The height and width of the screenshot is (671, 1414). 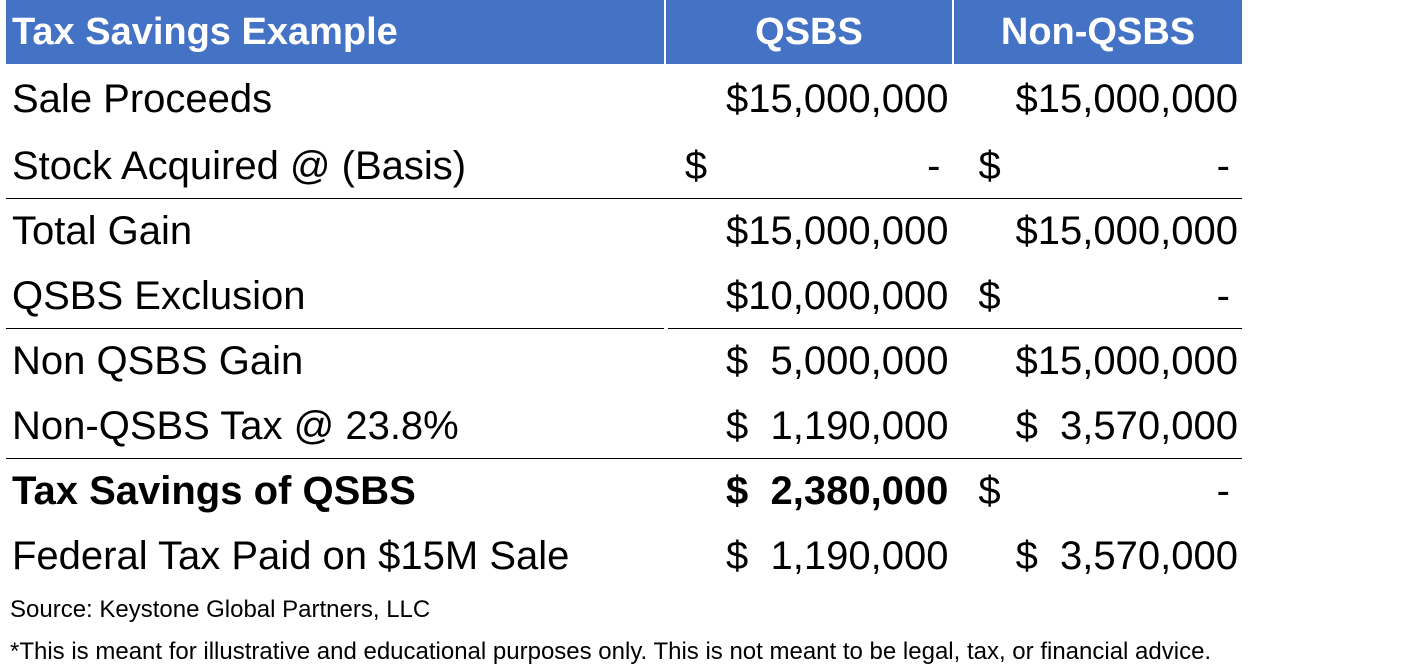 I want to click on table-header: Tax Savings Example QSBS Non-QSBS, so click(x=624, y=32).